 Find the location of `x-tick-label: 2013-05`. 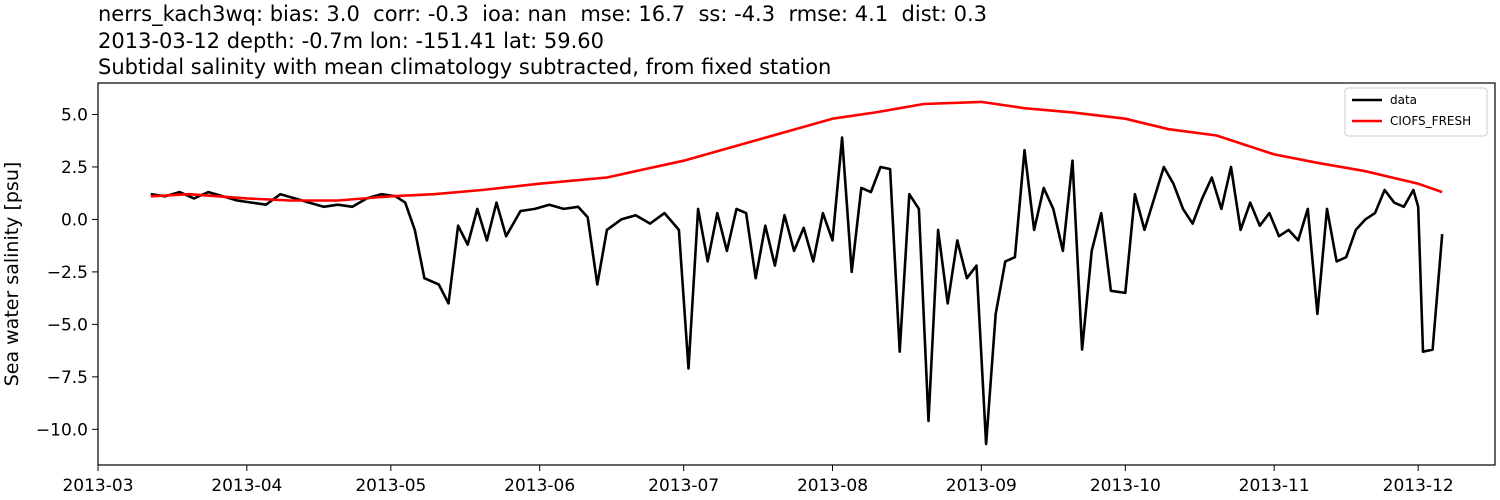

x-tick-label: 2013-05 is located at coordinates (390, 486).